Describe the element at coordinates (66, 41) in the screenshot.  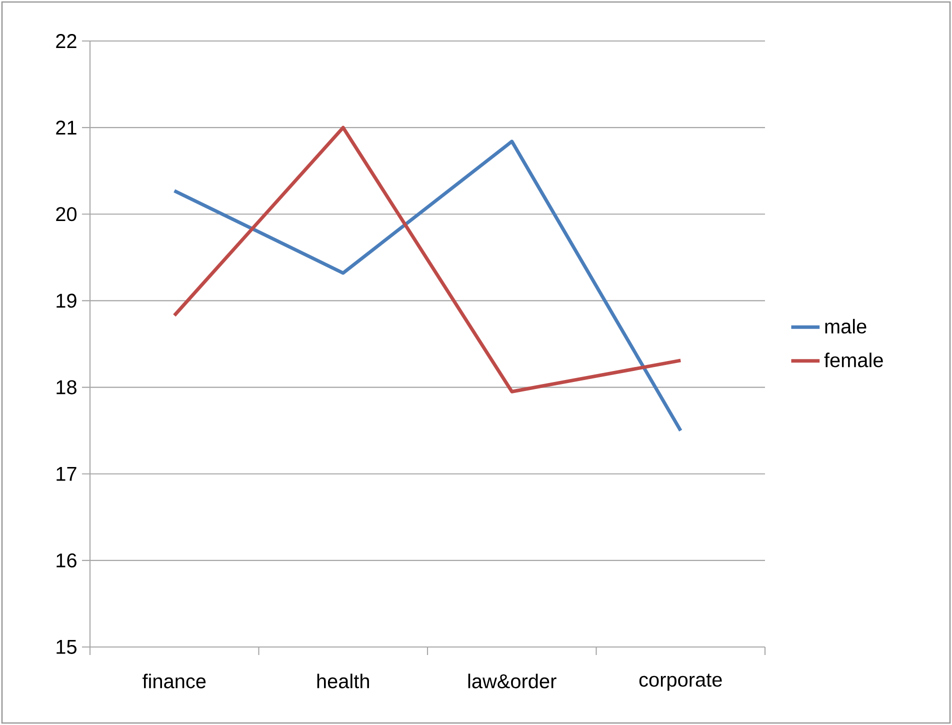
I see `y-tick-label: 22` at that location.